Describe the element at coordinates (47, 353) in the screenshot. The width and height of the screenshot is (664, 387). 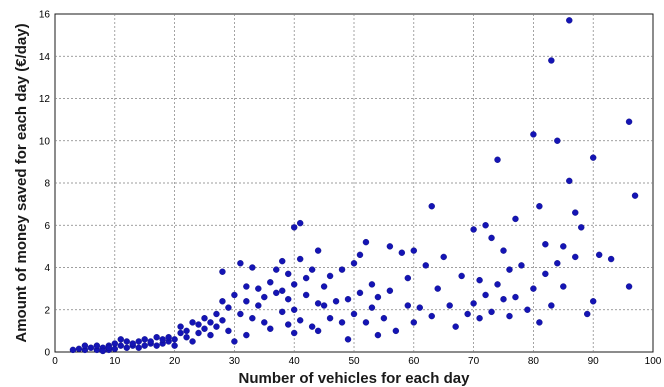
I see `y-tick-label: 0` at that location.